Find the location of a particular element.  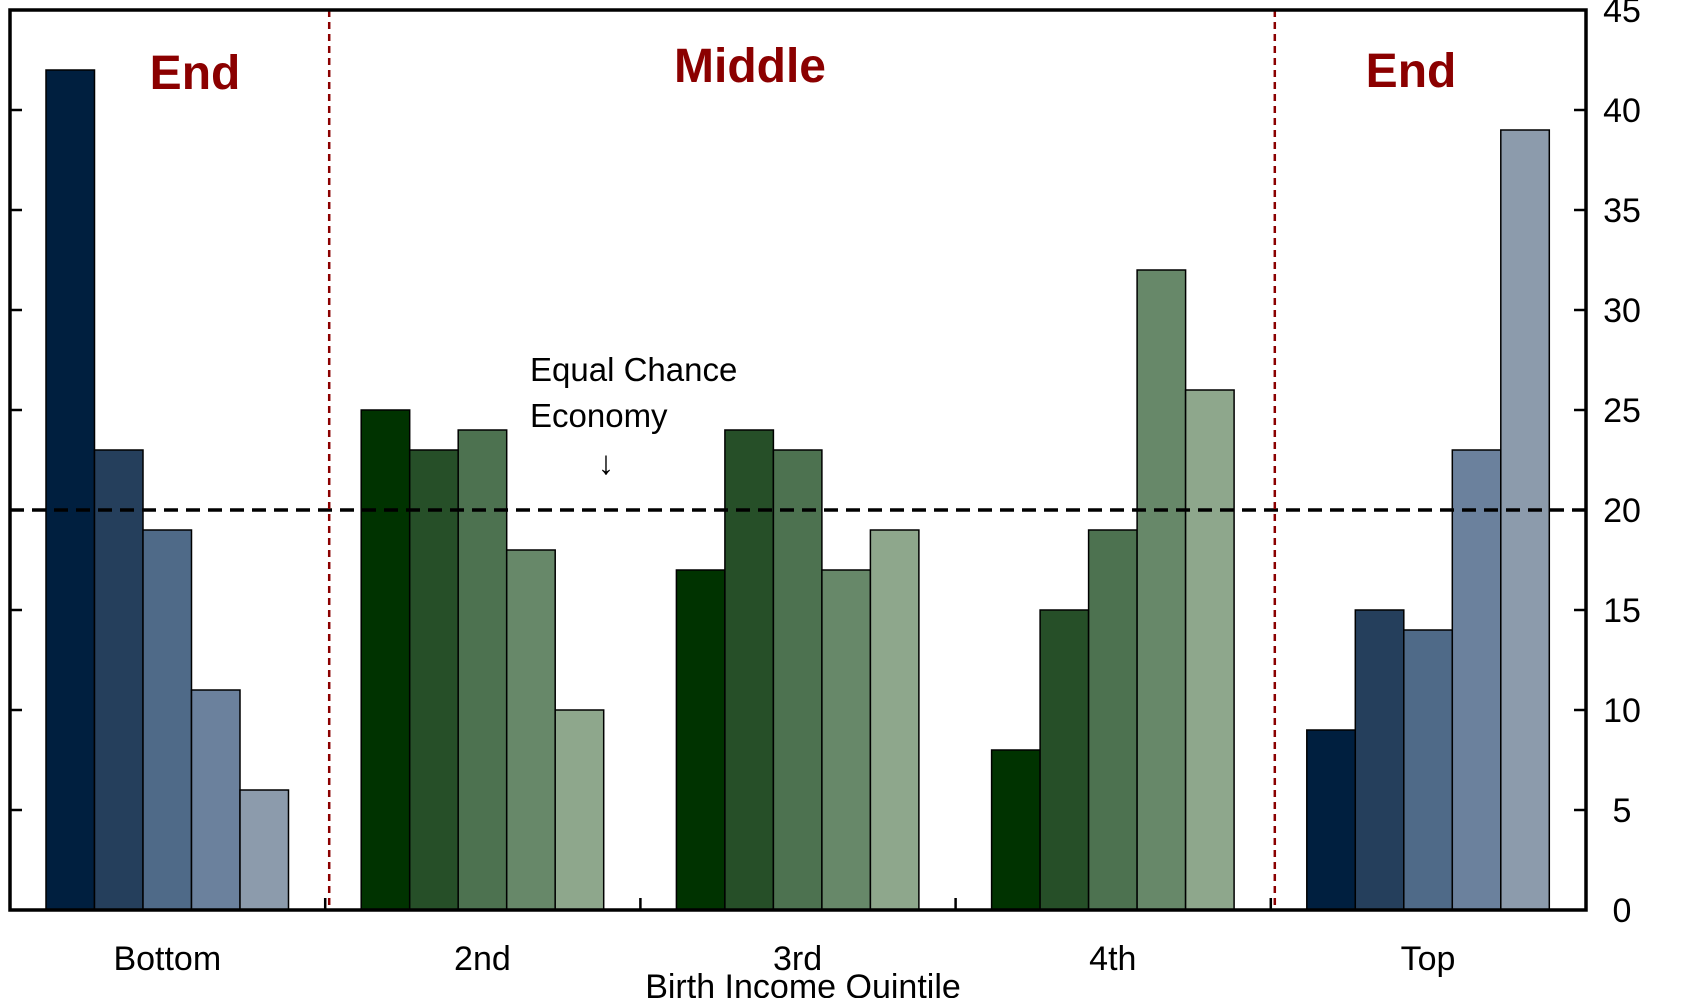

x-category-label-top: Top is located at coordinates (1428, 959).